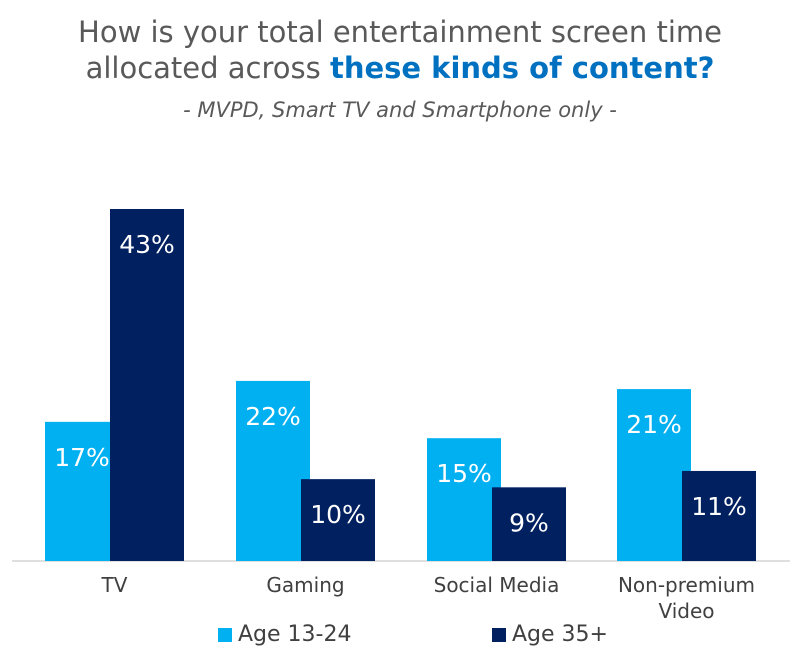  What do you see at coordinates (207, 68) in the screenshot?
I see `title-plain: allocated across` at bounding box center [207, 68].